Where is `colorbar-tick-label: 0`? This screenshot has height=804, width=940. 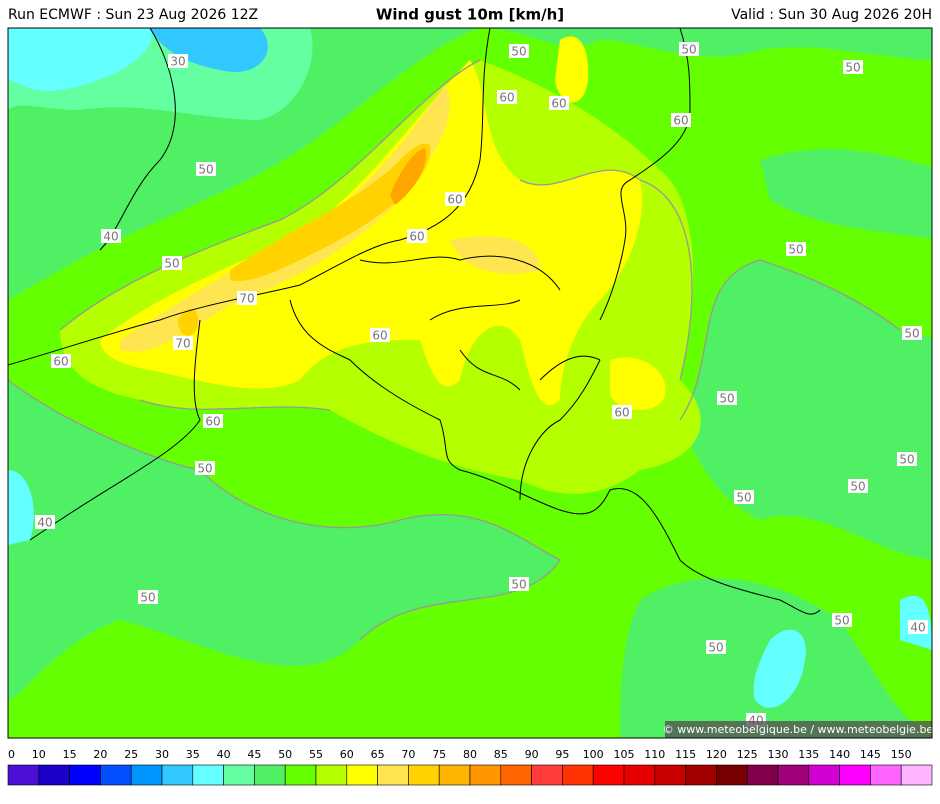 colorbar-tick-label: 0 is located at coordinates (11, 754).